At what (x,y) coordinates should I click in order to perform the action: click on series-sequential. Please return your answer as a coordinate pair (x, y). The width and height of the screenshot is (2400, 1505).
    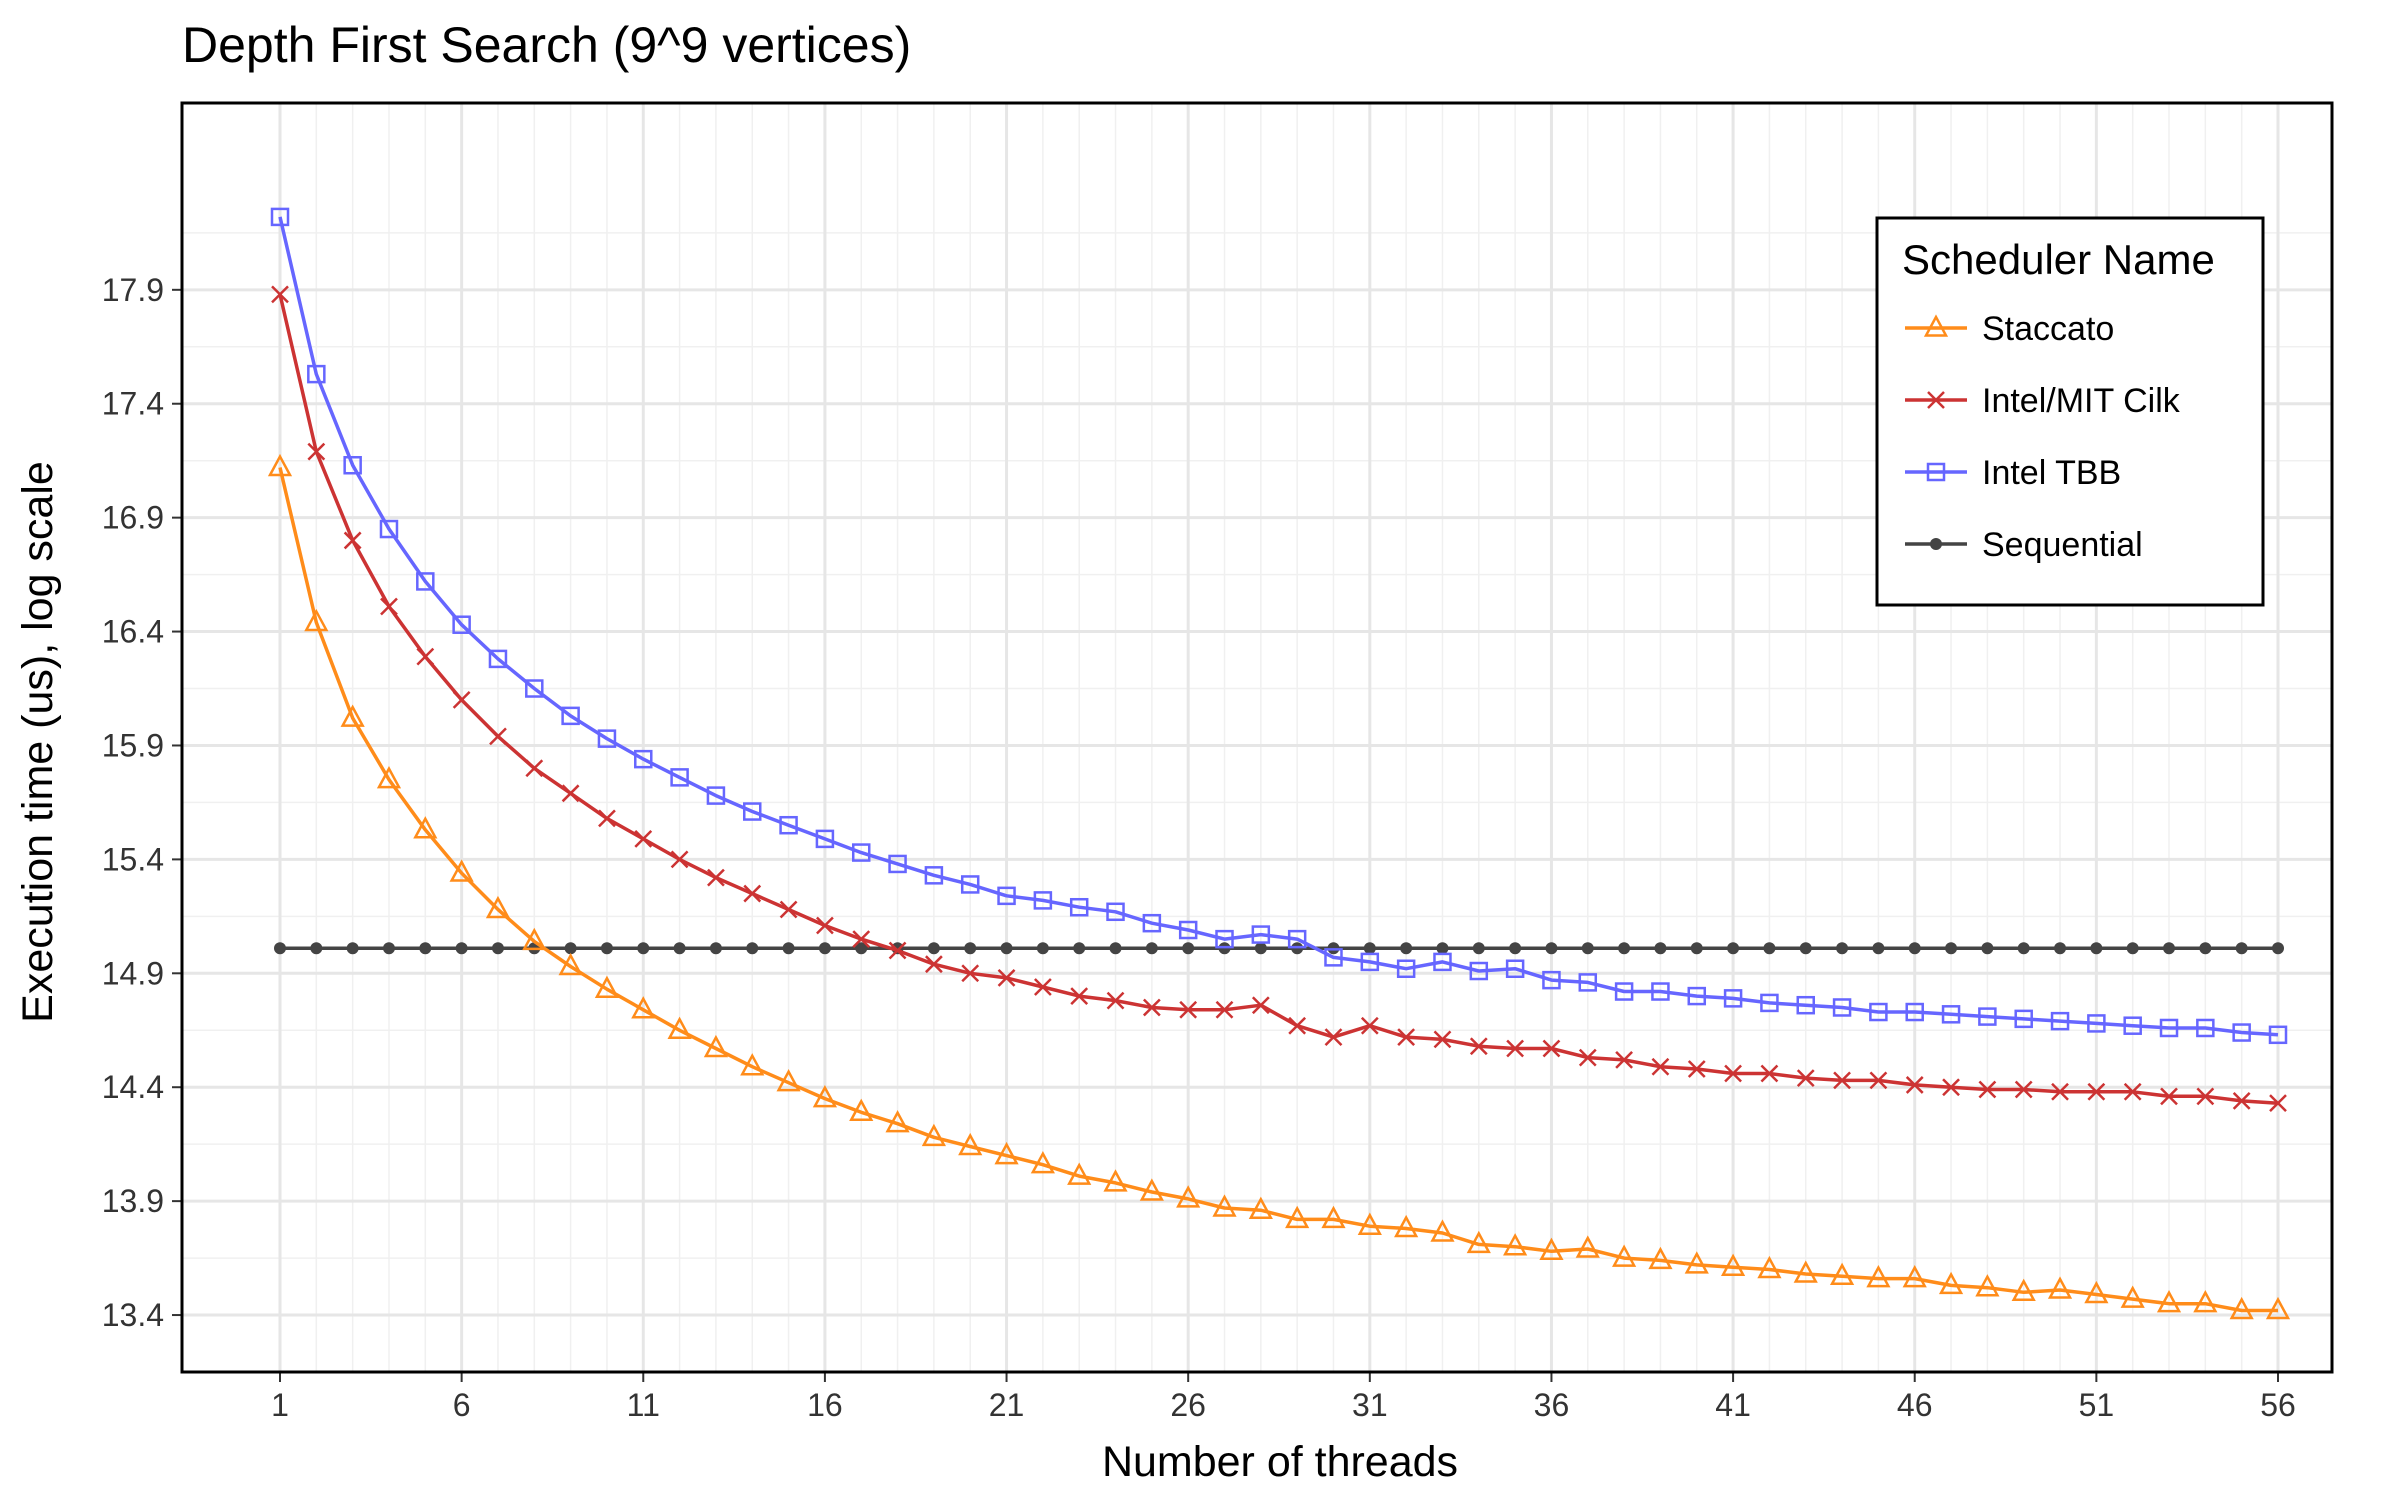
    Looking at the image, I should click on (1279, 948).